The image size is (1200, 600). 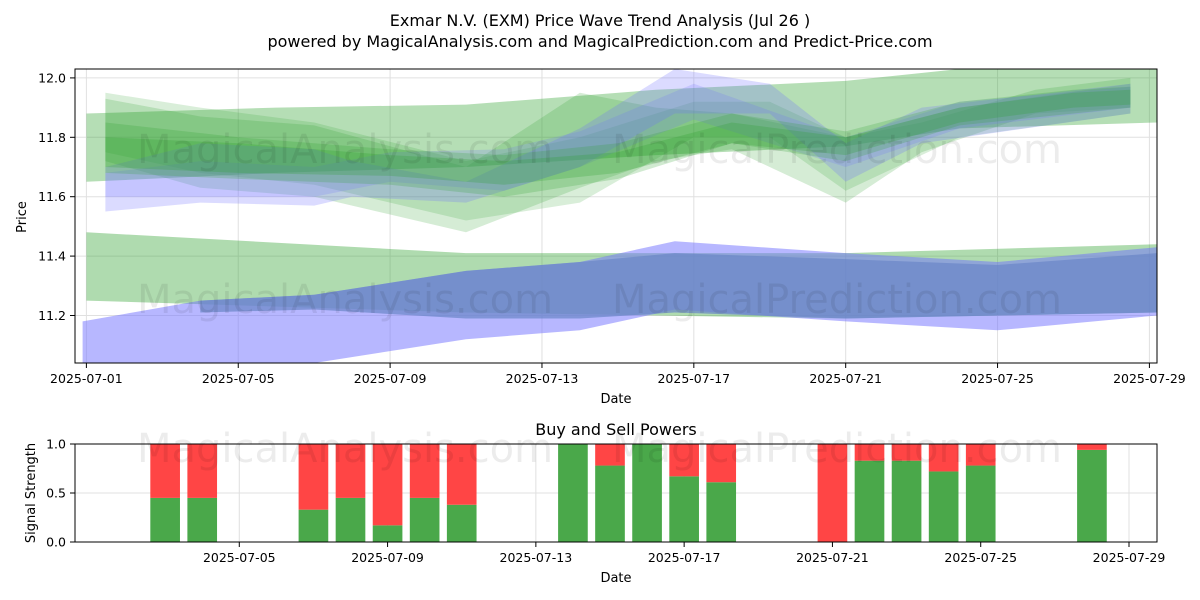 I want to click on signal-bars, so click(x=628, y=493).